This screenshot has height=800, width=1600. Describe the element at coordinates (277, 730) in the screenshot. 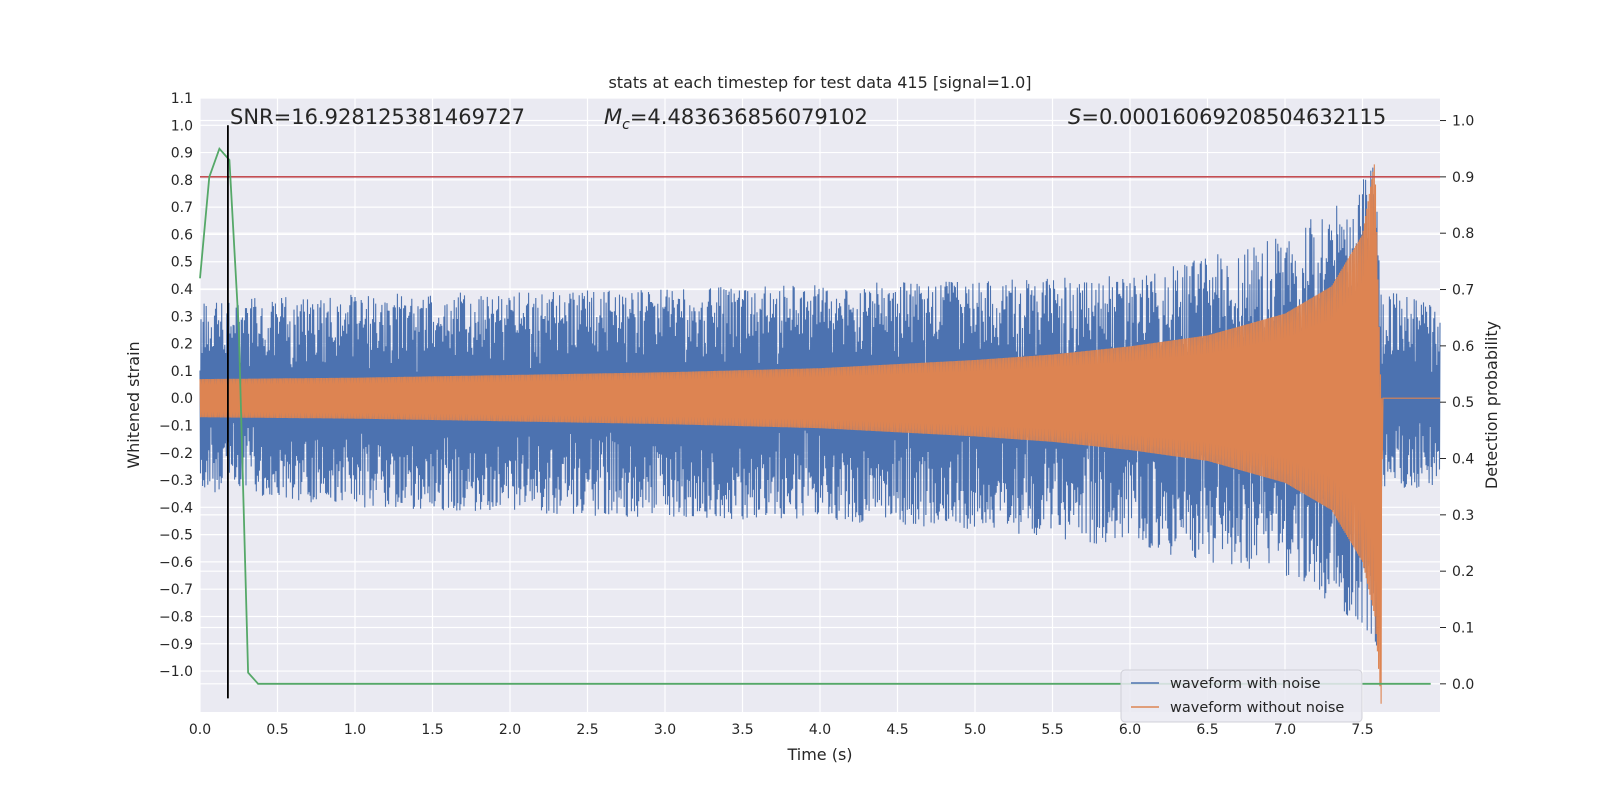

I see `x-tick-label: 0.5` at that location.